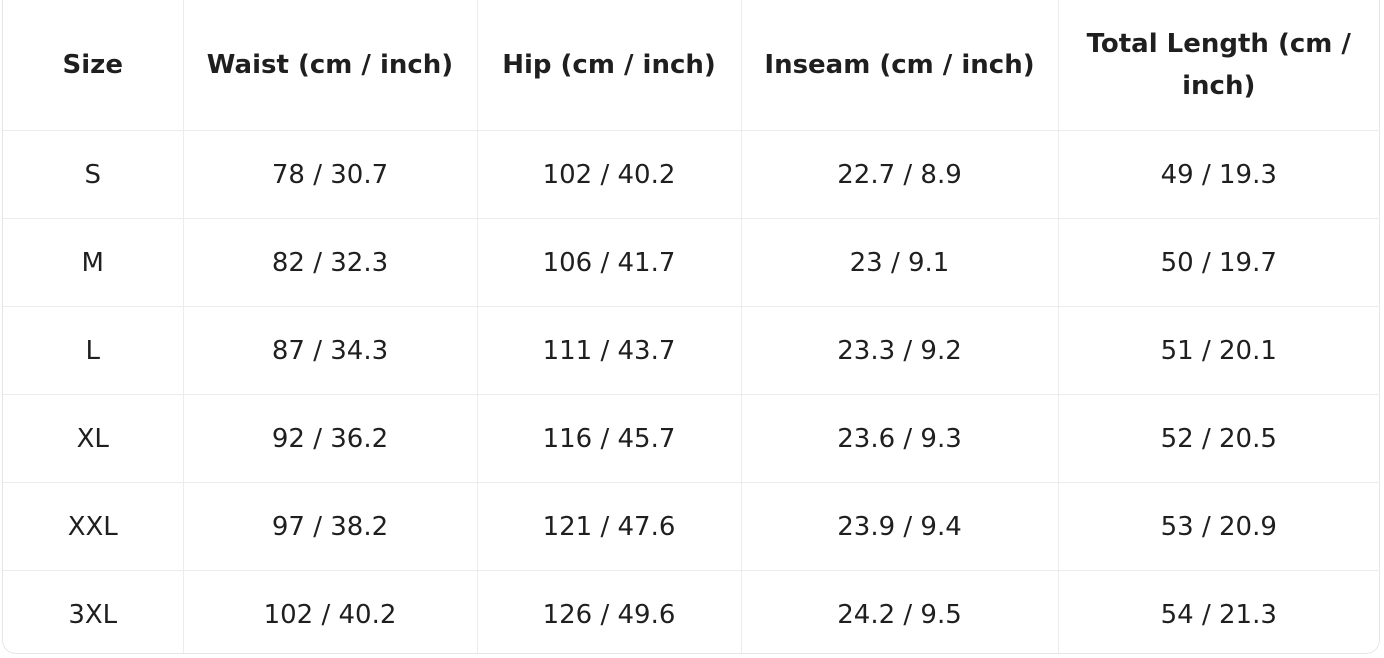 The width and height of the screenshot is (1384, 658). What do you see at coordinates (330, 350) in the screenshot?
I see `measurement-cell: 87 / 34.3` at bounding box center [330, 350].